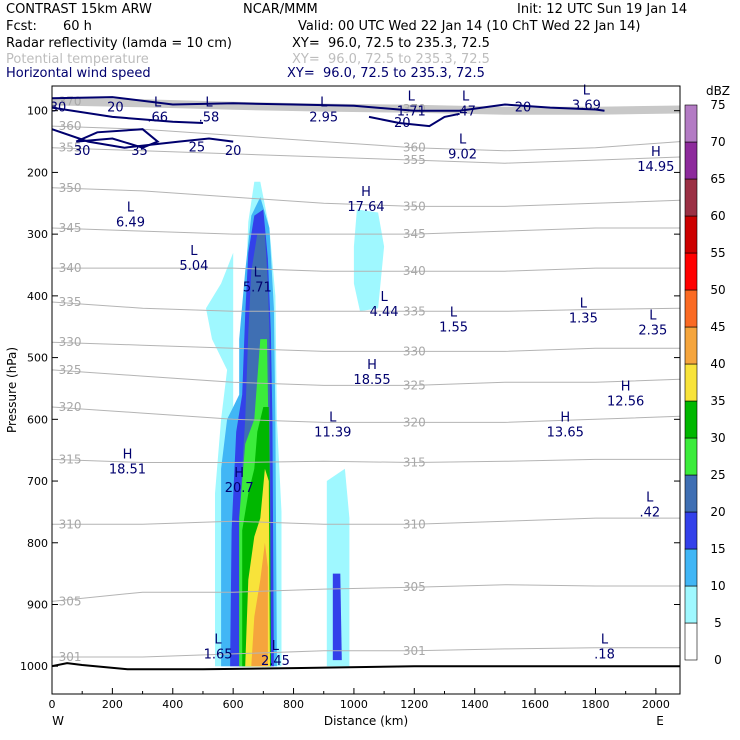  What do you see at coordinates (453, 328) in the screenshot?
I see `extremum-value-13: 1.55` at bounding box center [453, 328].